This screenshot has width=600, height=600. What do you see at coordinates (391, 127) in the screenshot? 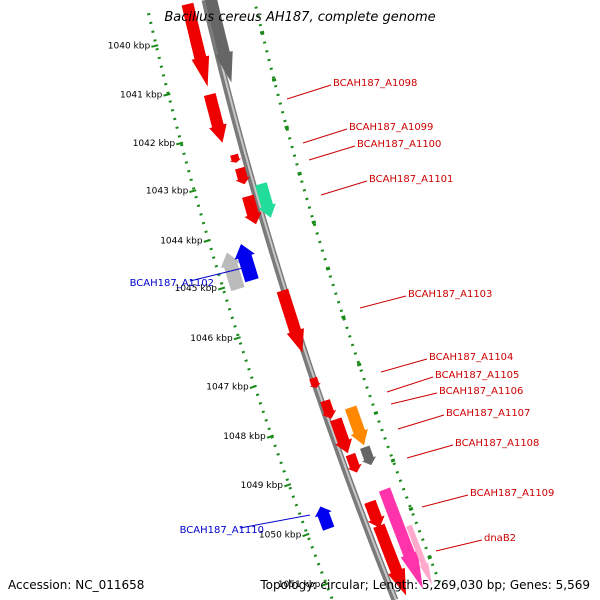
I see `gene-label: BCAH187_A1099` at bounding box center [391, 127].